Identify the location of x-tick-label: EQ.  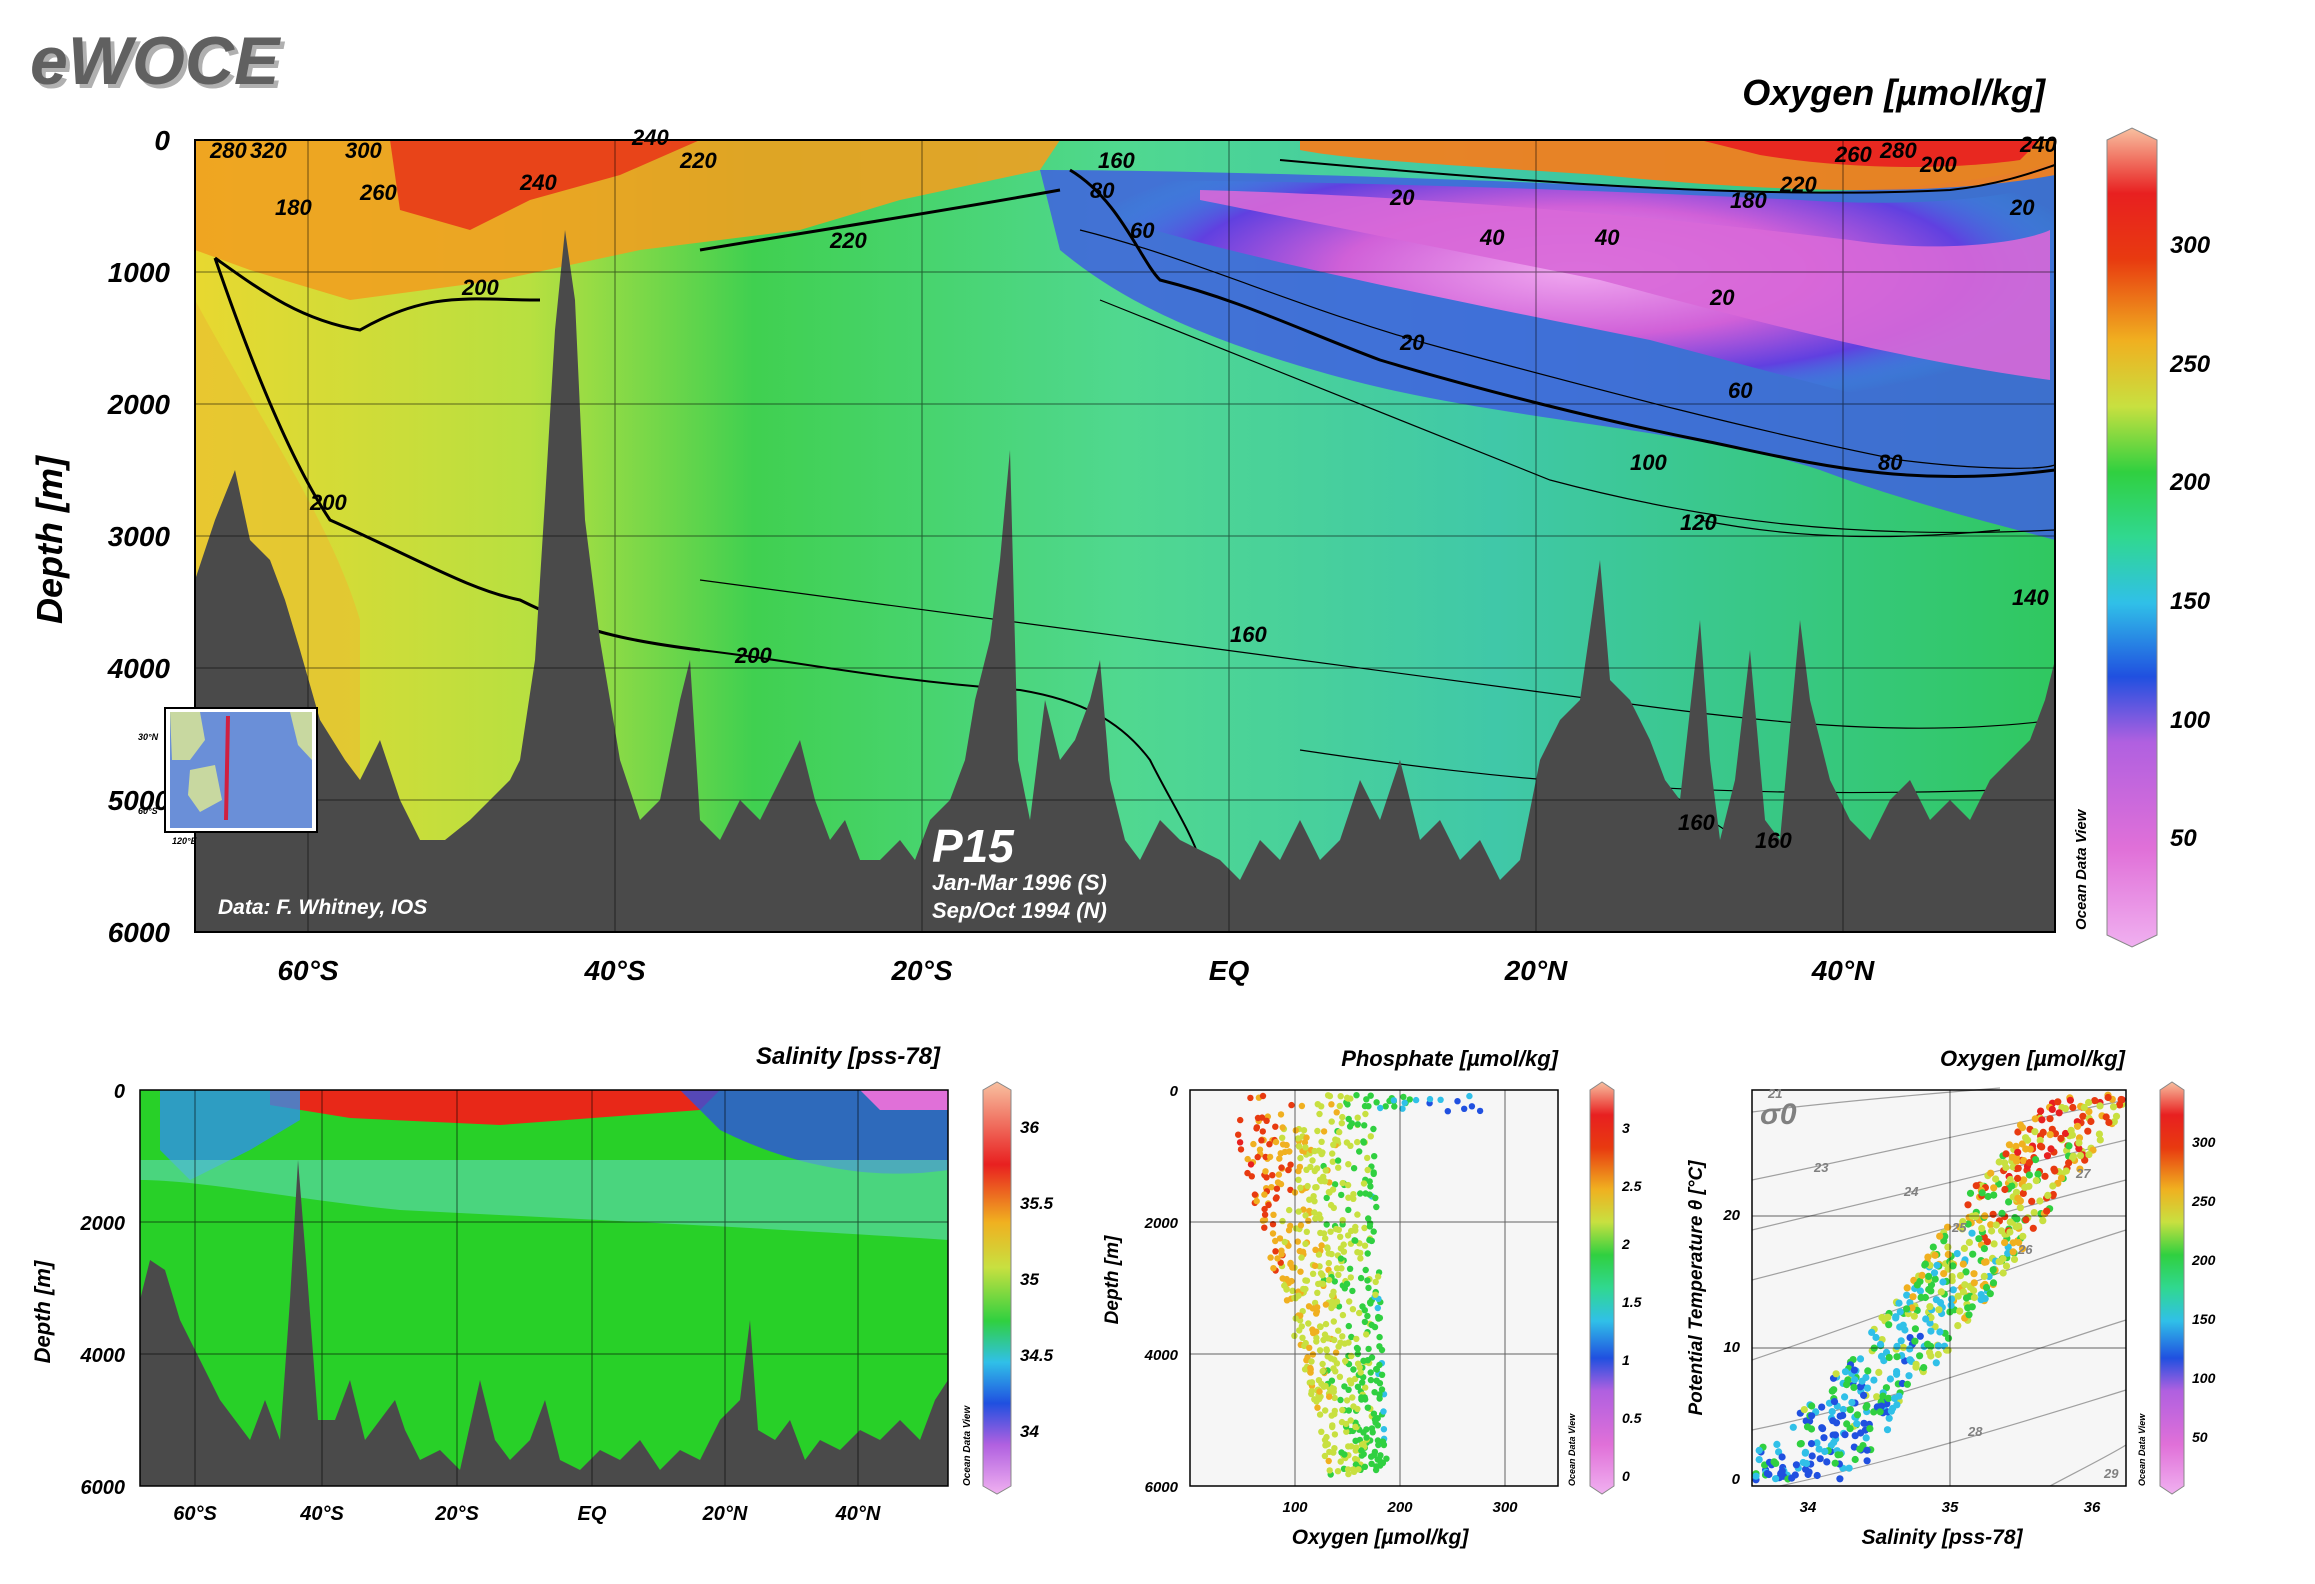
(592, 1514).